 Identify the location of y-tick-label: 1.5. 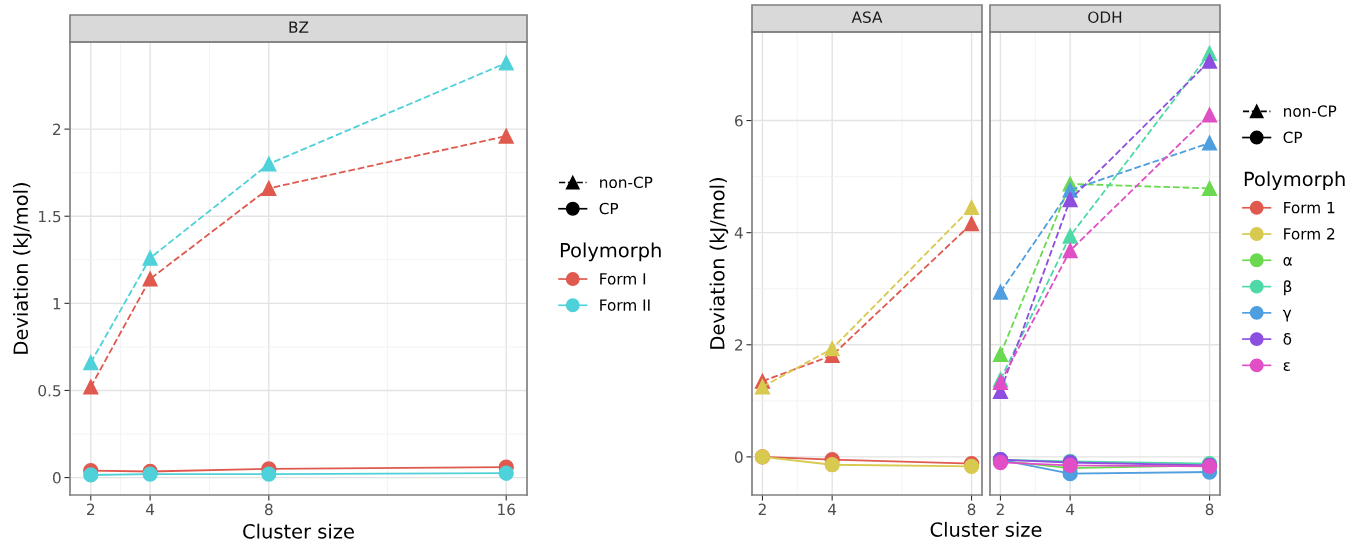
(50, 216).